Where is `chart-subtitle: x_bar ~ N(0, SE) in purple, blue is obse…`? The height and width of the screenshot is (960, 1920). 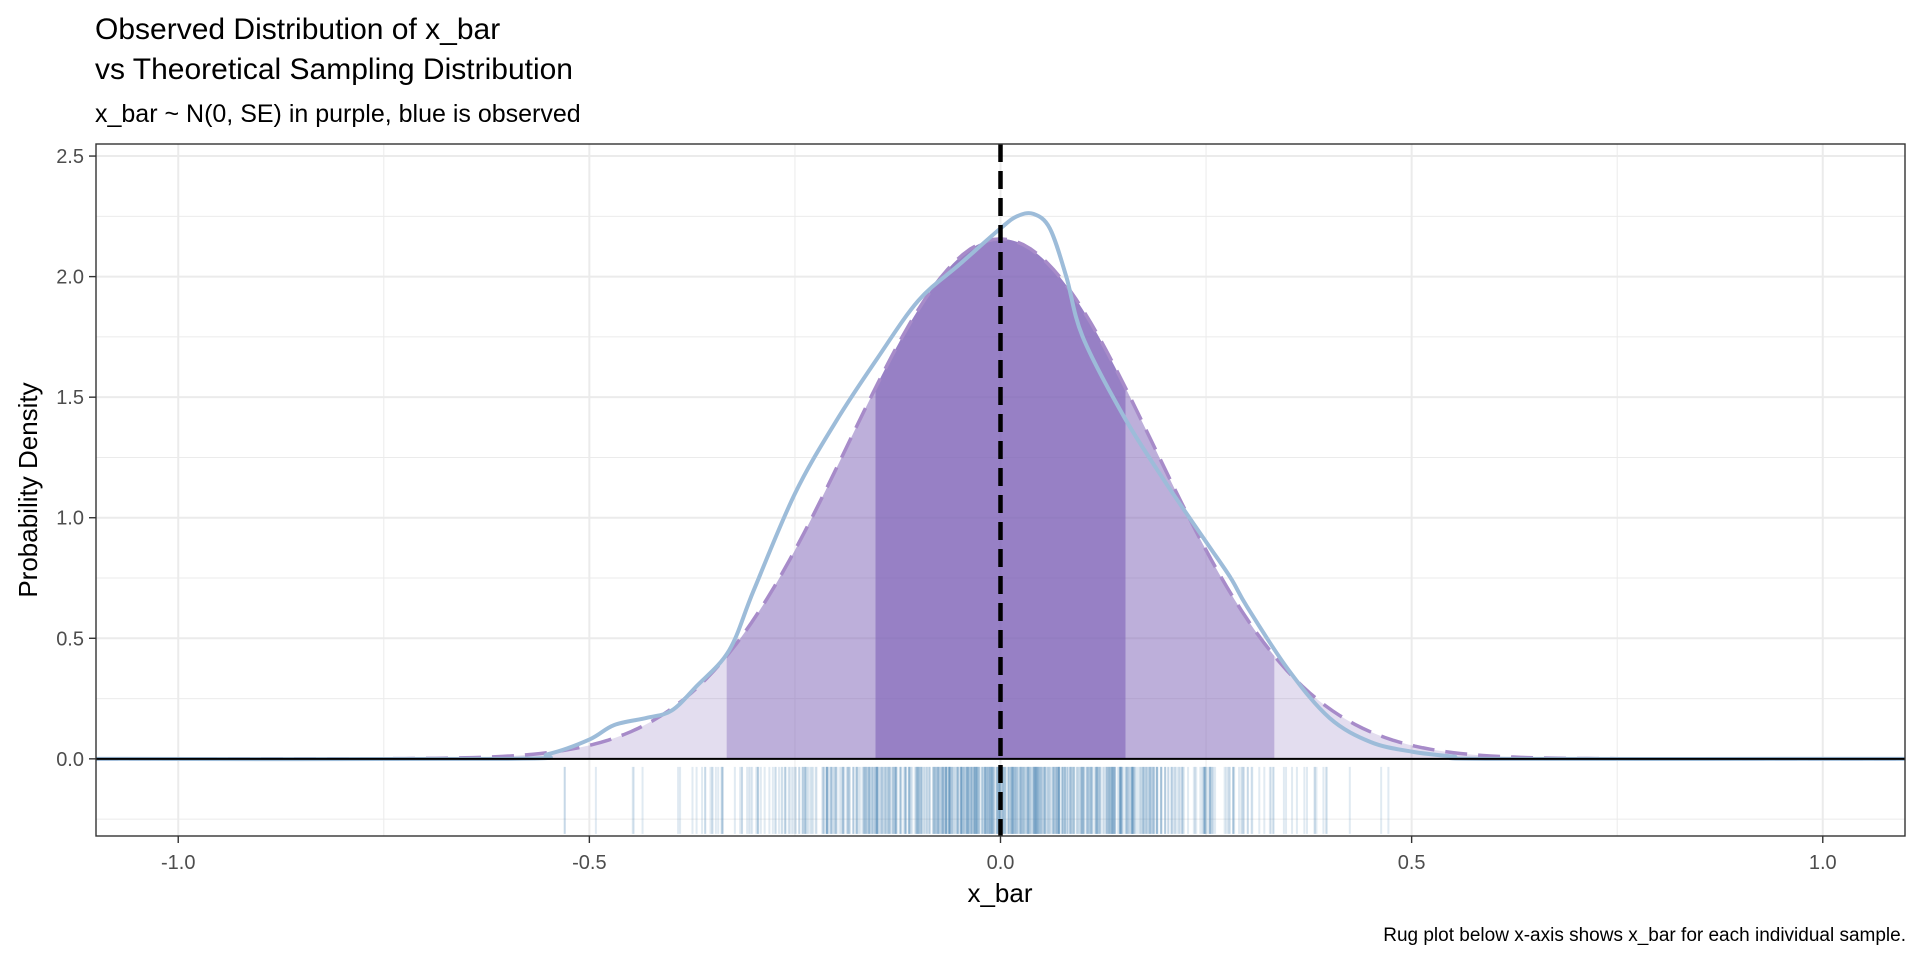 chart-subtitle: x_bar ~ N(0, SE) in purple, blue is obse… is located at coordinates (338, 114).